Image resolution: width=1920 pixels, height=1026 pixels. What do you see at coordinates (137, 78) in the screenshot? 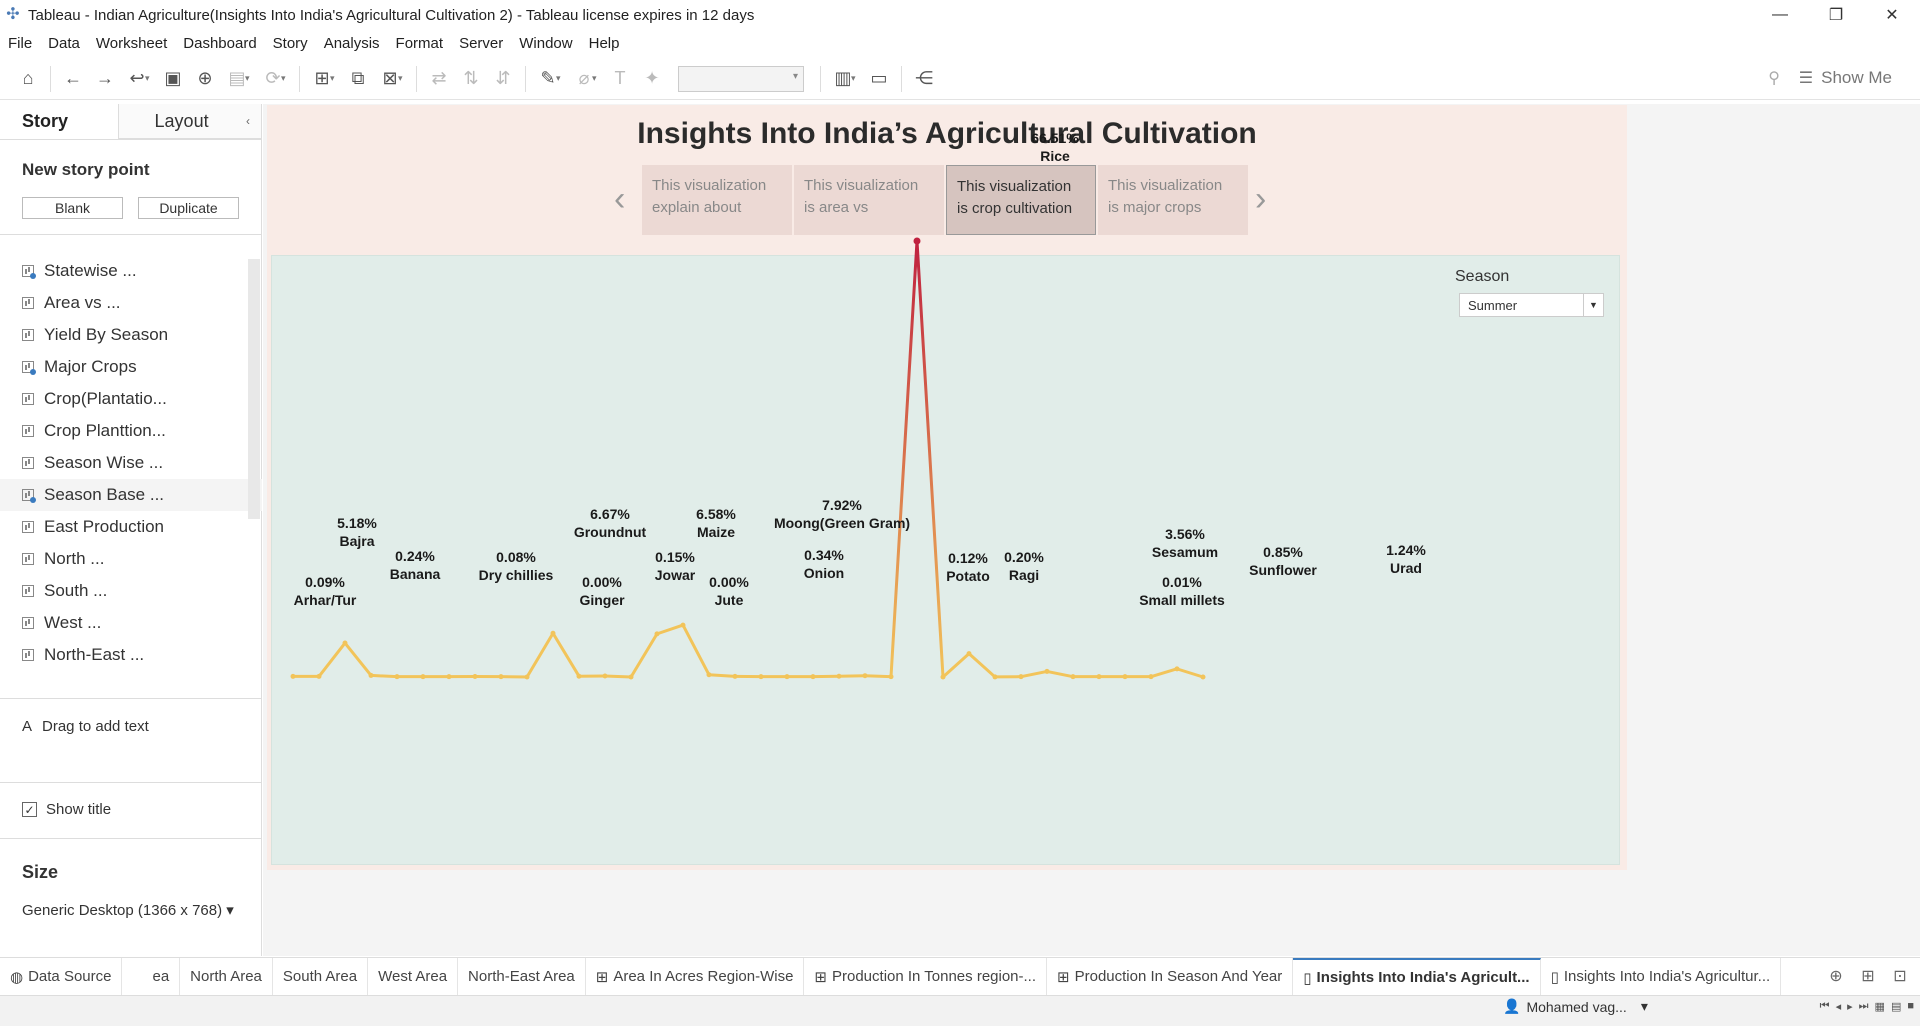
I see `replay-icon: ↩` at bounding box center [137, 78].